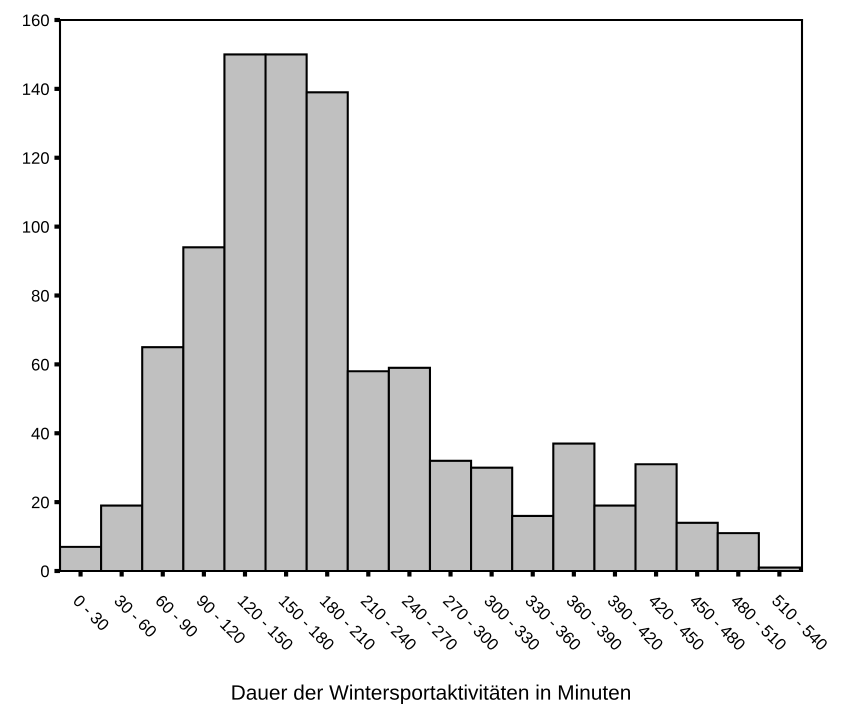 The height and width of the screenshot is (727, 861). Describe the element at coordinates (40, 296) in the screenshot. I see `y-tick-label: 80` at that location.